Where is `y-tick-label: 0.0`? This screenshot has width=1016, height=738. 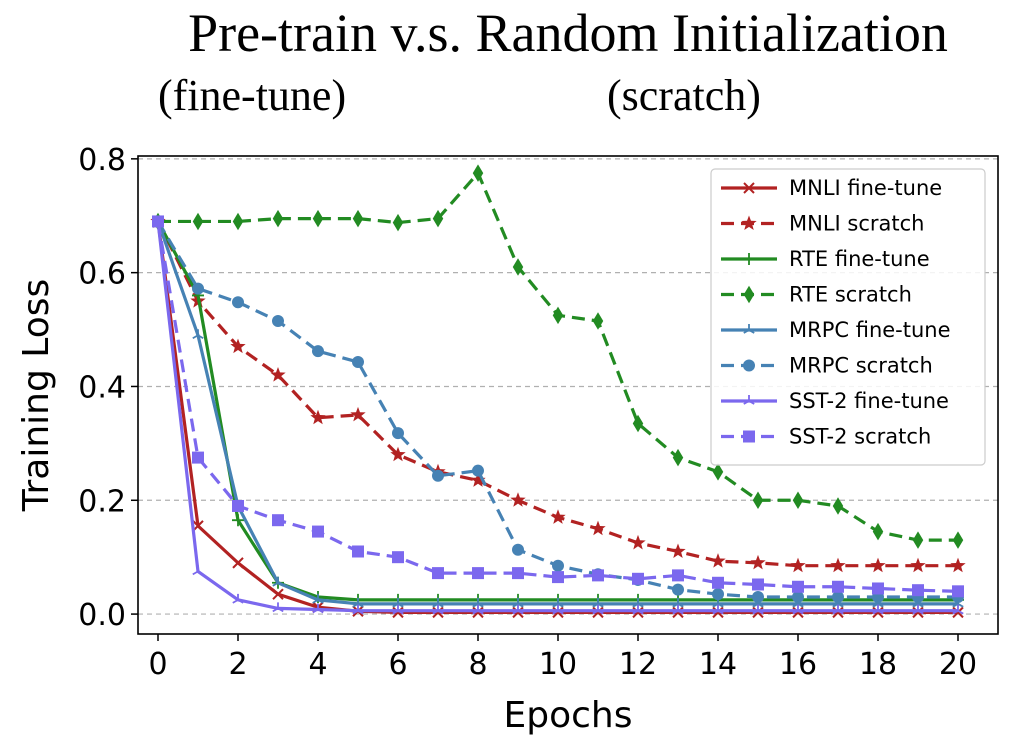
y-tick-label: 0.0 is located at coordinates (102, 615).